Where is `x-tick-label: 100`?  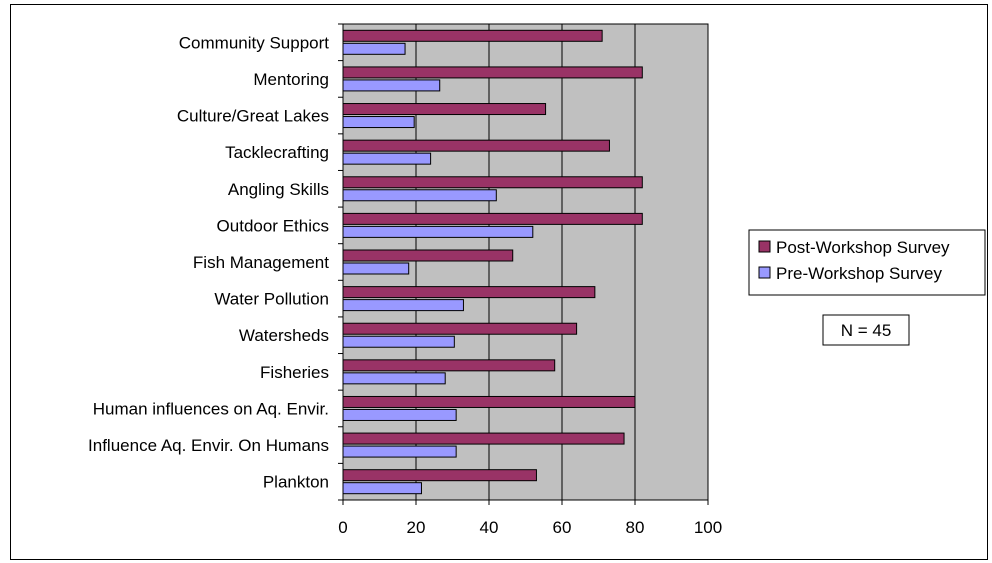
x-tick-label: 100 is located at coordinates (708, 527).